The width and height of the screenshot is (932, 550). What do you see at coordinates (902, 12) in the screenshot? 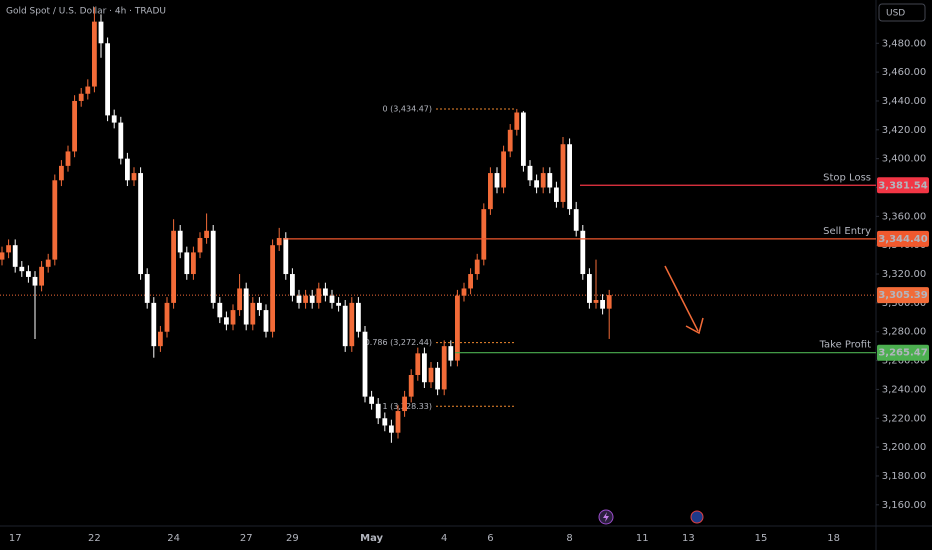
I see `currency-box` at bounding box center [902, 12].